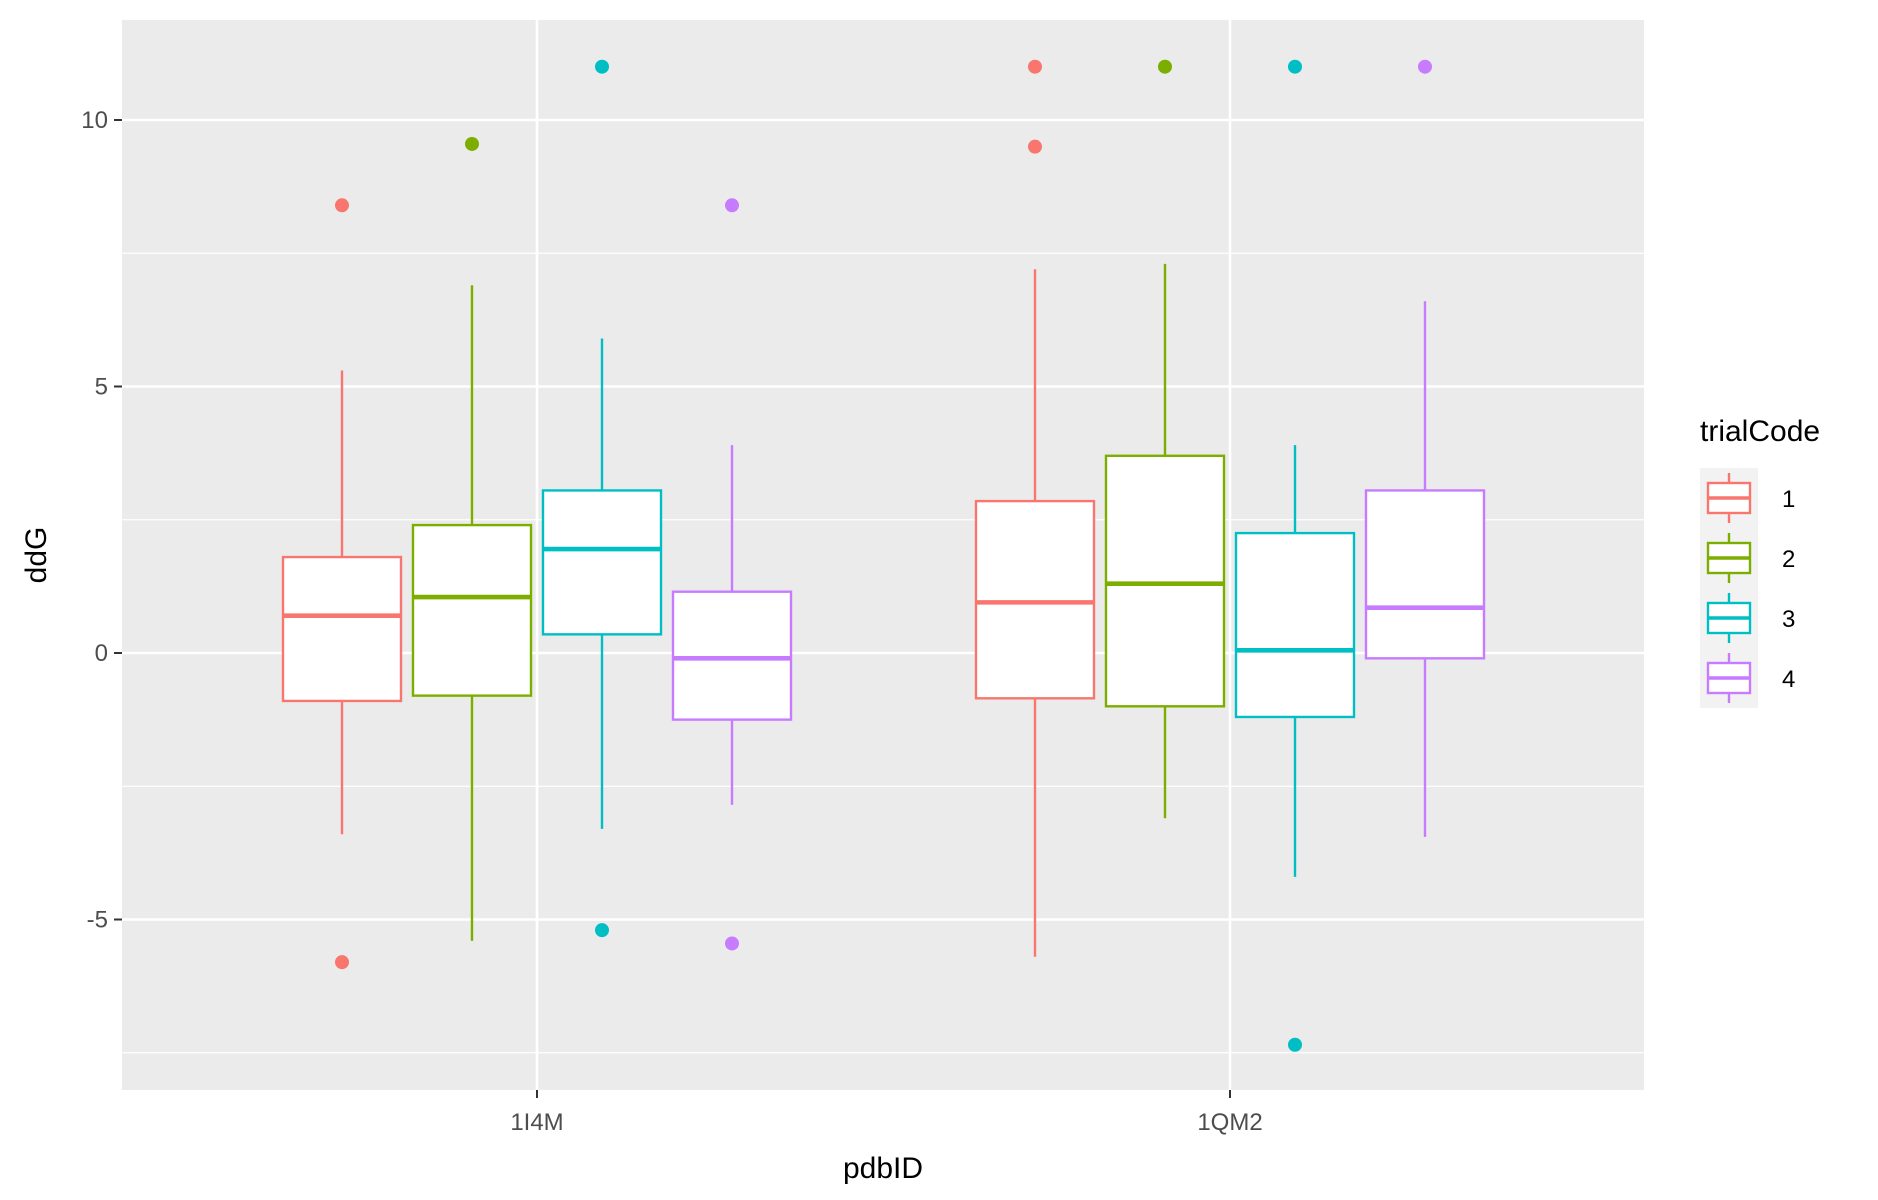  Describe the element at coordinates (101, 387) in the screenshot. I see `y-tick-label: 5` at that location.